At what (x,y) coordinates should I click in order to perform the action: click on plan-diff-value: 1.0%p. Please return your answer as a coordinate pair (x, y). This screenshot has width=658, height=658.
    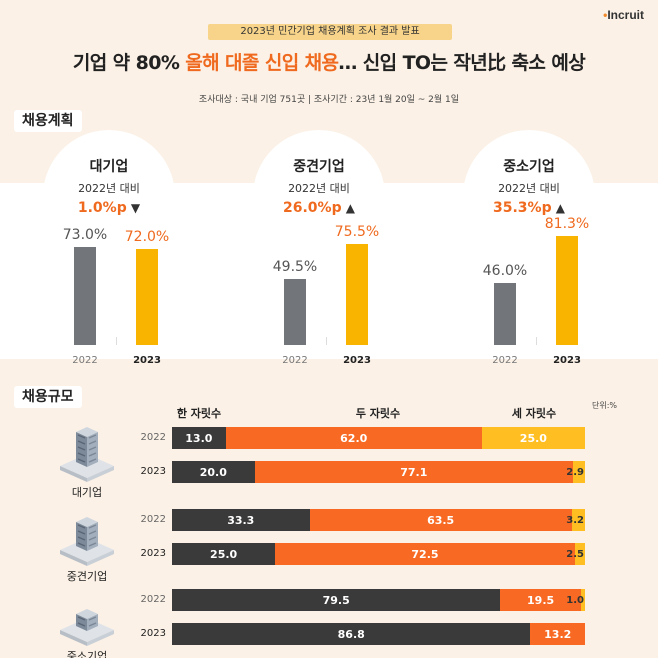
    Looking at the image, I should click on (102, 208).